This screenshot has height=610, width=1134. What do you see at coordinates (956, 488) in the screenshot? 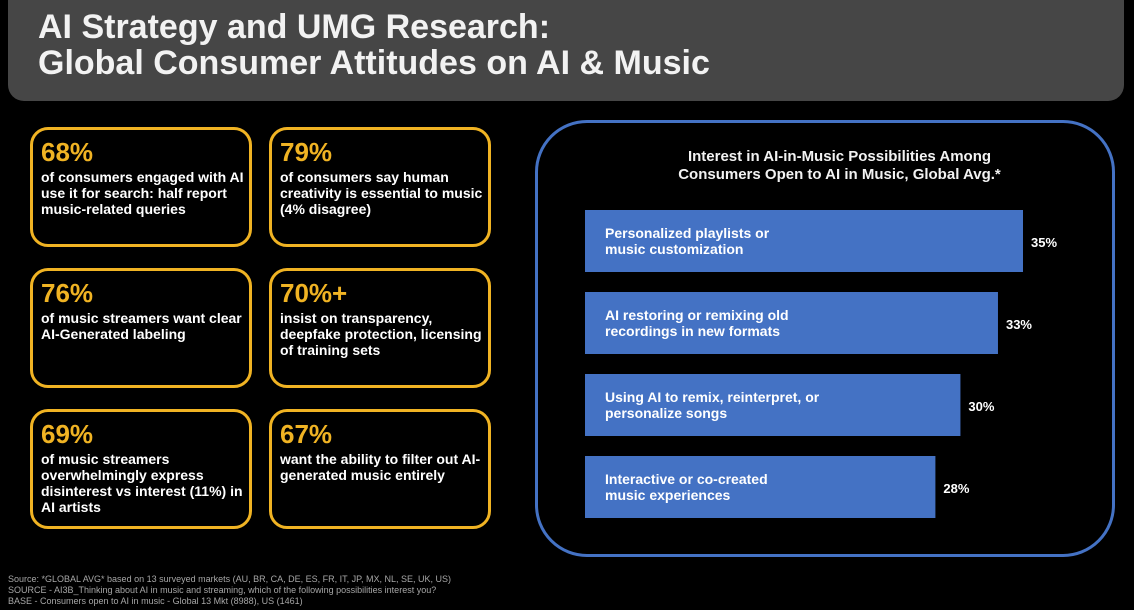
I see `value-label-4: 28%` at bounding box center [956, 488].